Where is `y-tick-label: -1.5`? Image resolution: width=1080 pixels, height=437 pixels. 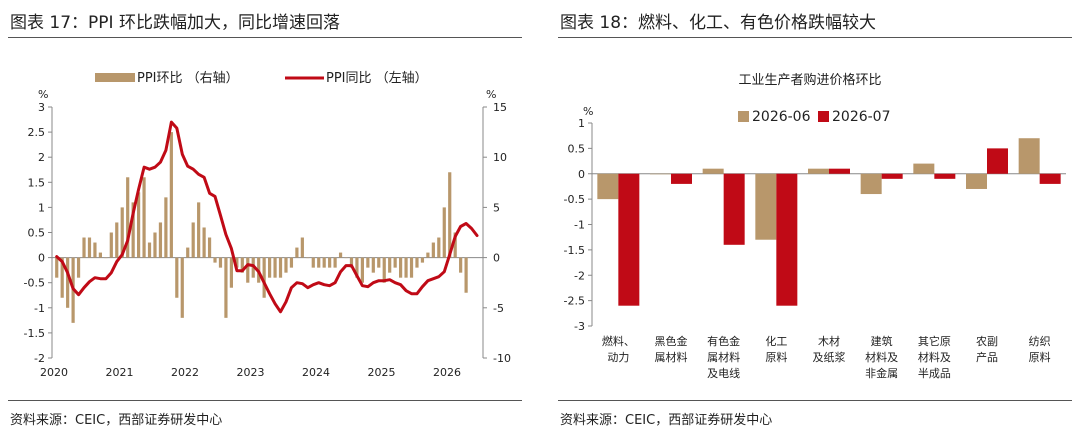 y-tick-label: -1.5 is located at coordinates (574, 250).